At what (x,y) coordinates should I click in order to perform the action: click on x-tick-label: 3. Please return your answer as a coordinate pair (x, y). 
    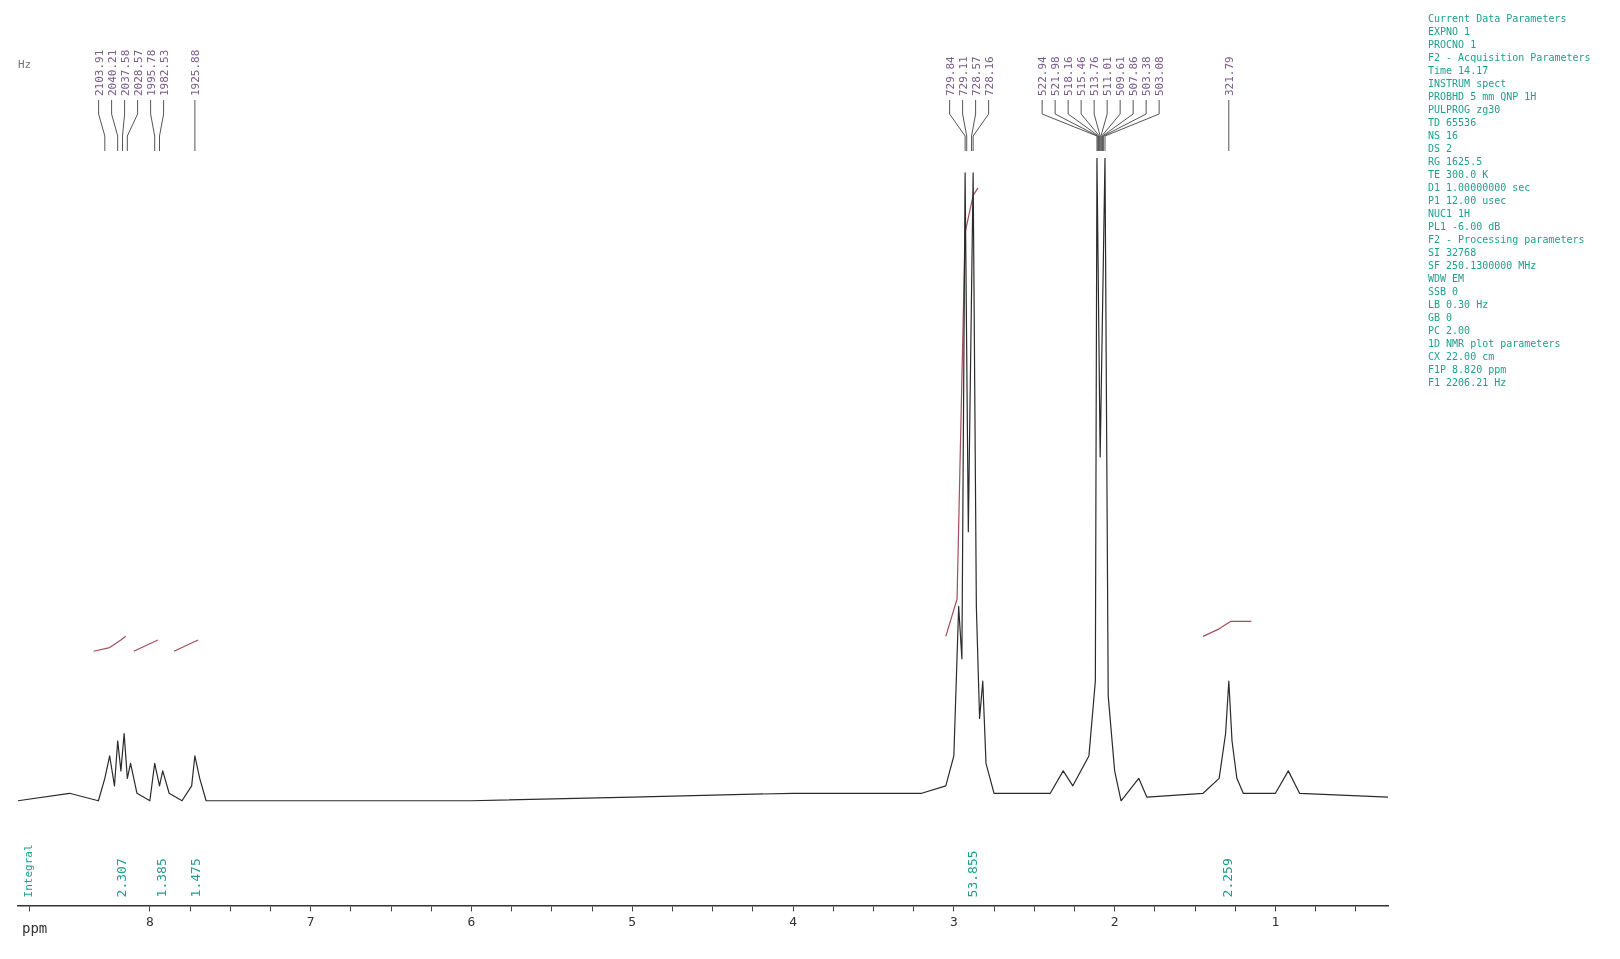
    Looking at the image, I should click on (953, 921).